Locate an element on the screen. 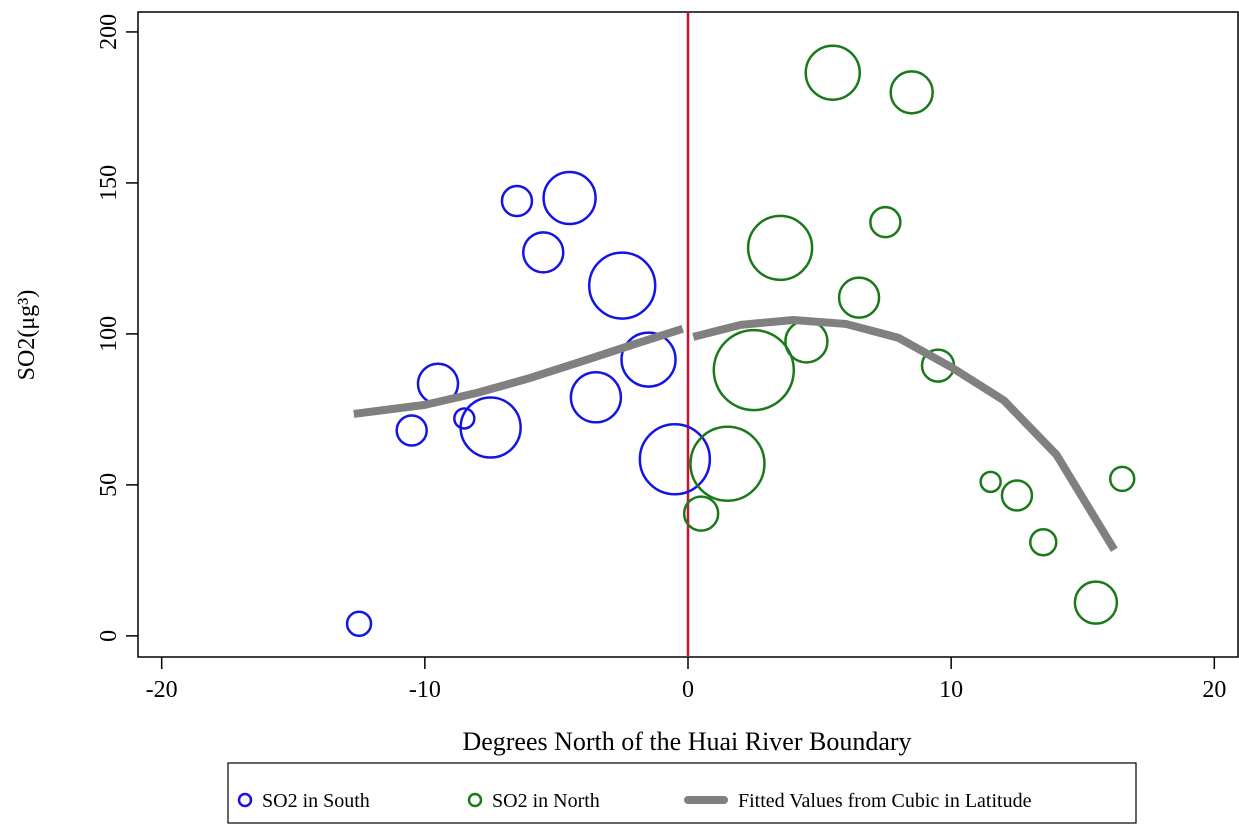 This screenshot has width=1239, height=824. x-axis-label: Degrees North of the Huai River Boundary is located at coordinates (686, 741).